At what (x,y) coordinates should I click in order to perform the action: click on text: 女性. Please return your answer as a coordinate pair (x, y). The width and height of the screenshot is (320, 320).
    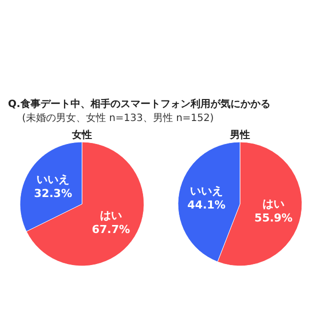
    Looking at the image, I should click on (81, 135).